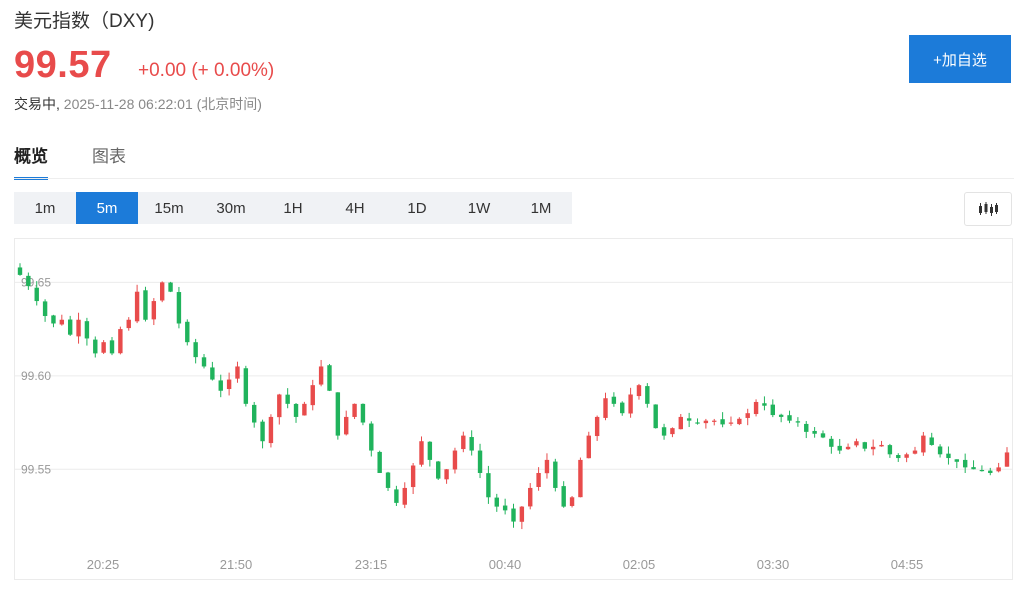 The image size is (1024, 590). I want to click on tab-bar: 概览 图表, so click(70, 161).